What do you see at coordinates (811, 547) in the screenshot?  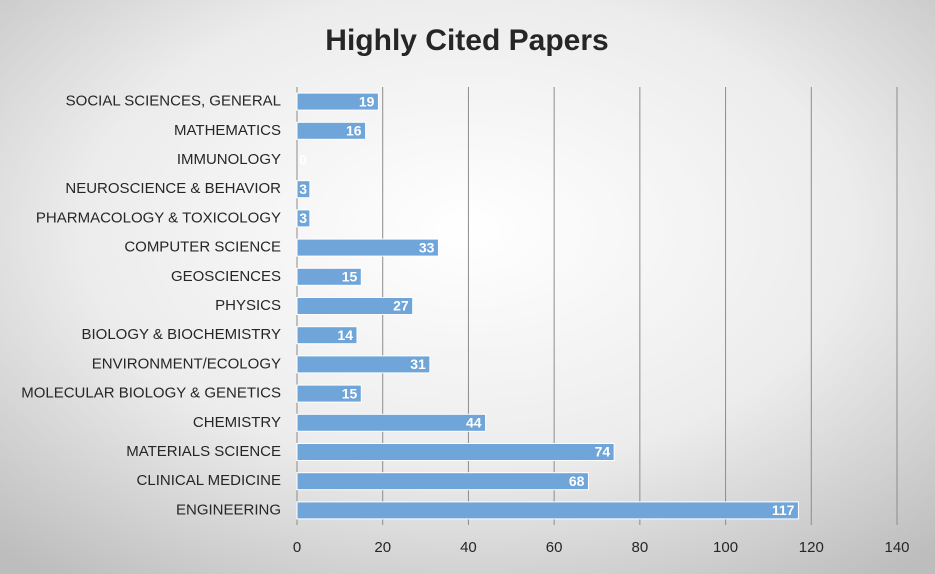 I see `x-tick-label: 120` at bounding box center [811, 547].